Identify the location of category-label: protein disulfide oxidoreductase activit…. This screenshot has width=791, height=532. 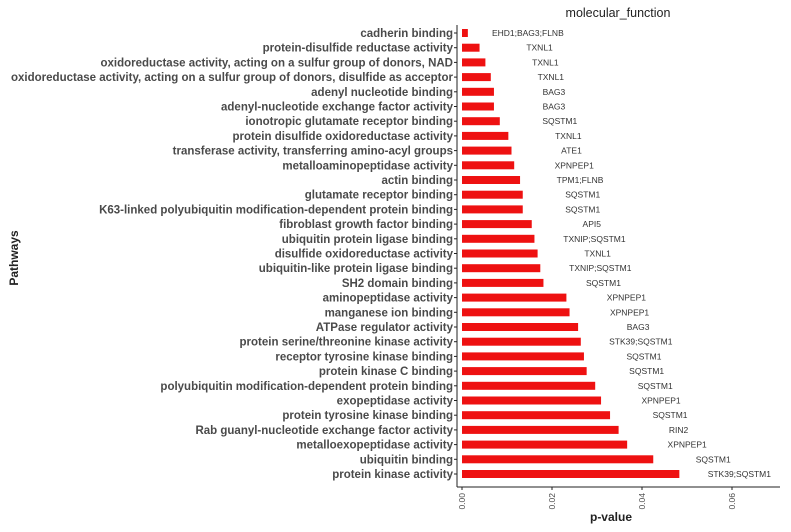
(343, 137).